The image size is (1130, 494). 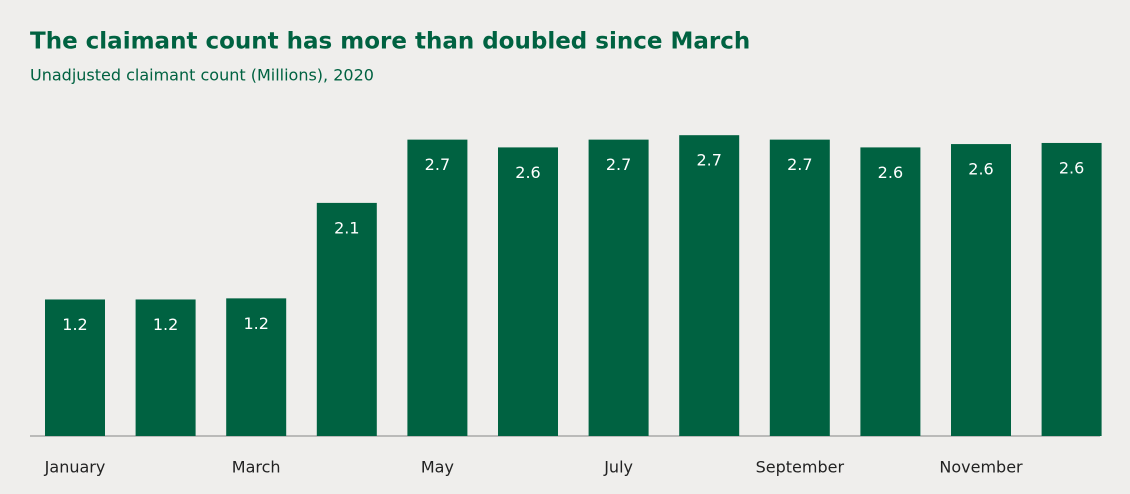 What do you see at coordinates (256, 467) in the screenshot?
I see `x-tick-label: March` at bounding box center [256, 467].